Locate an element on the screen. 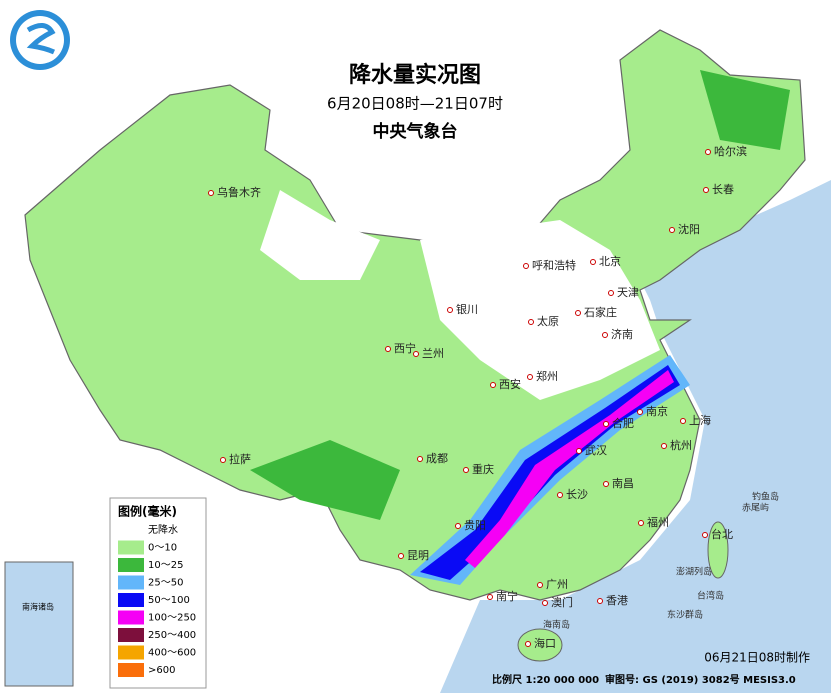 The width and height of the screenshot is (831, 693). inset is located at coordinates (39, 624).